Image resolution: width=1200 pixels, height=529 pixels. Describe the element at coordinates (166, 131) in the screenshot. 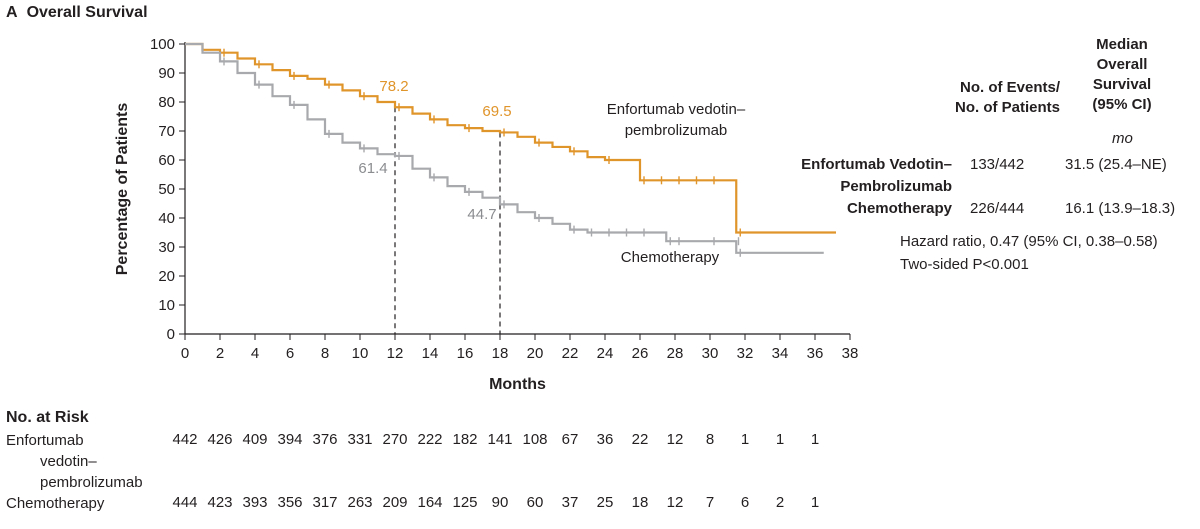

I see `y-tick-label: 70` at that location.